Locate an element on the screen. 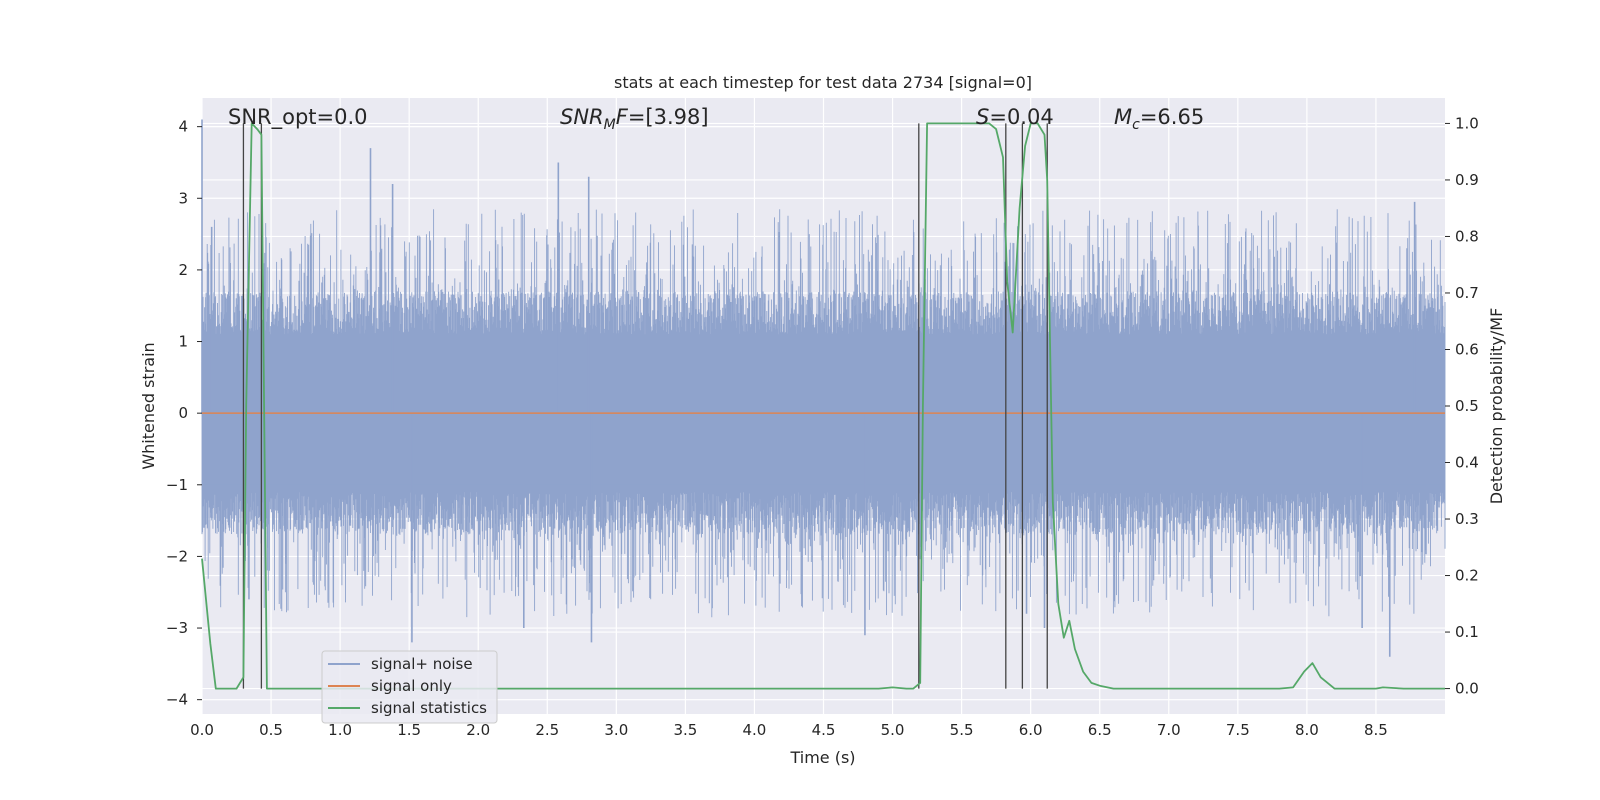  y-axis-label: Whitened strain is located at coordinates (148, 405).